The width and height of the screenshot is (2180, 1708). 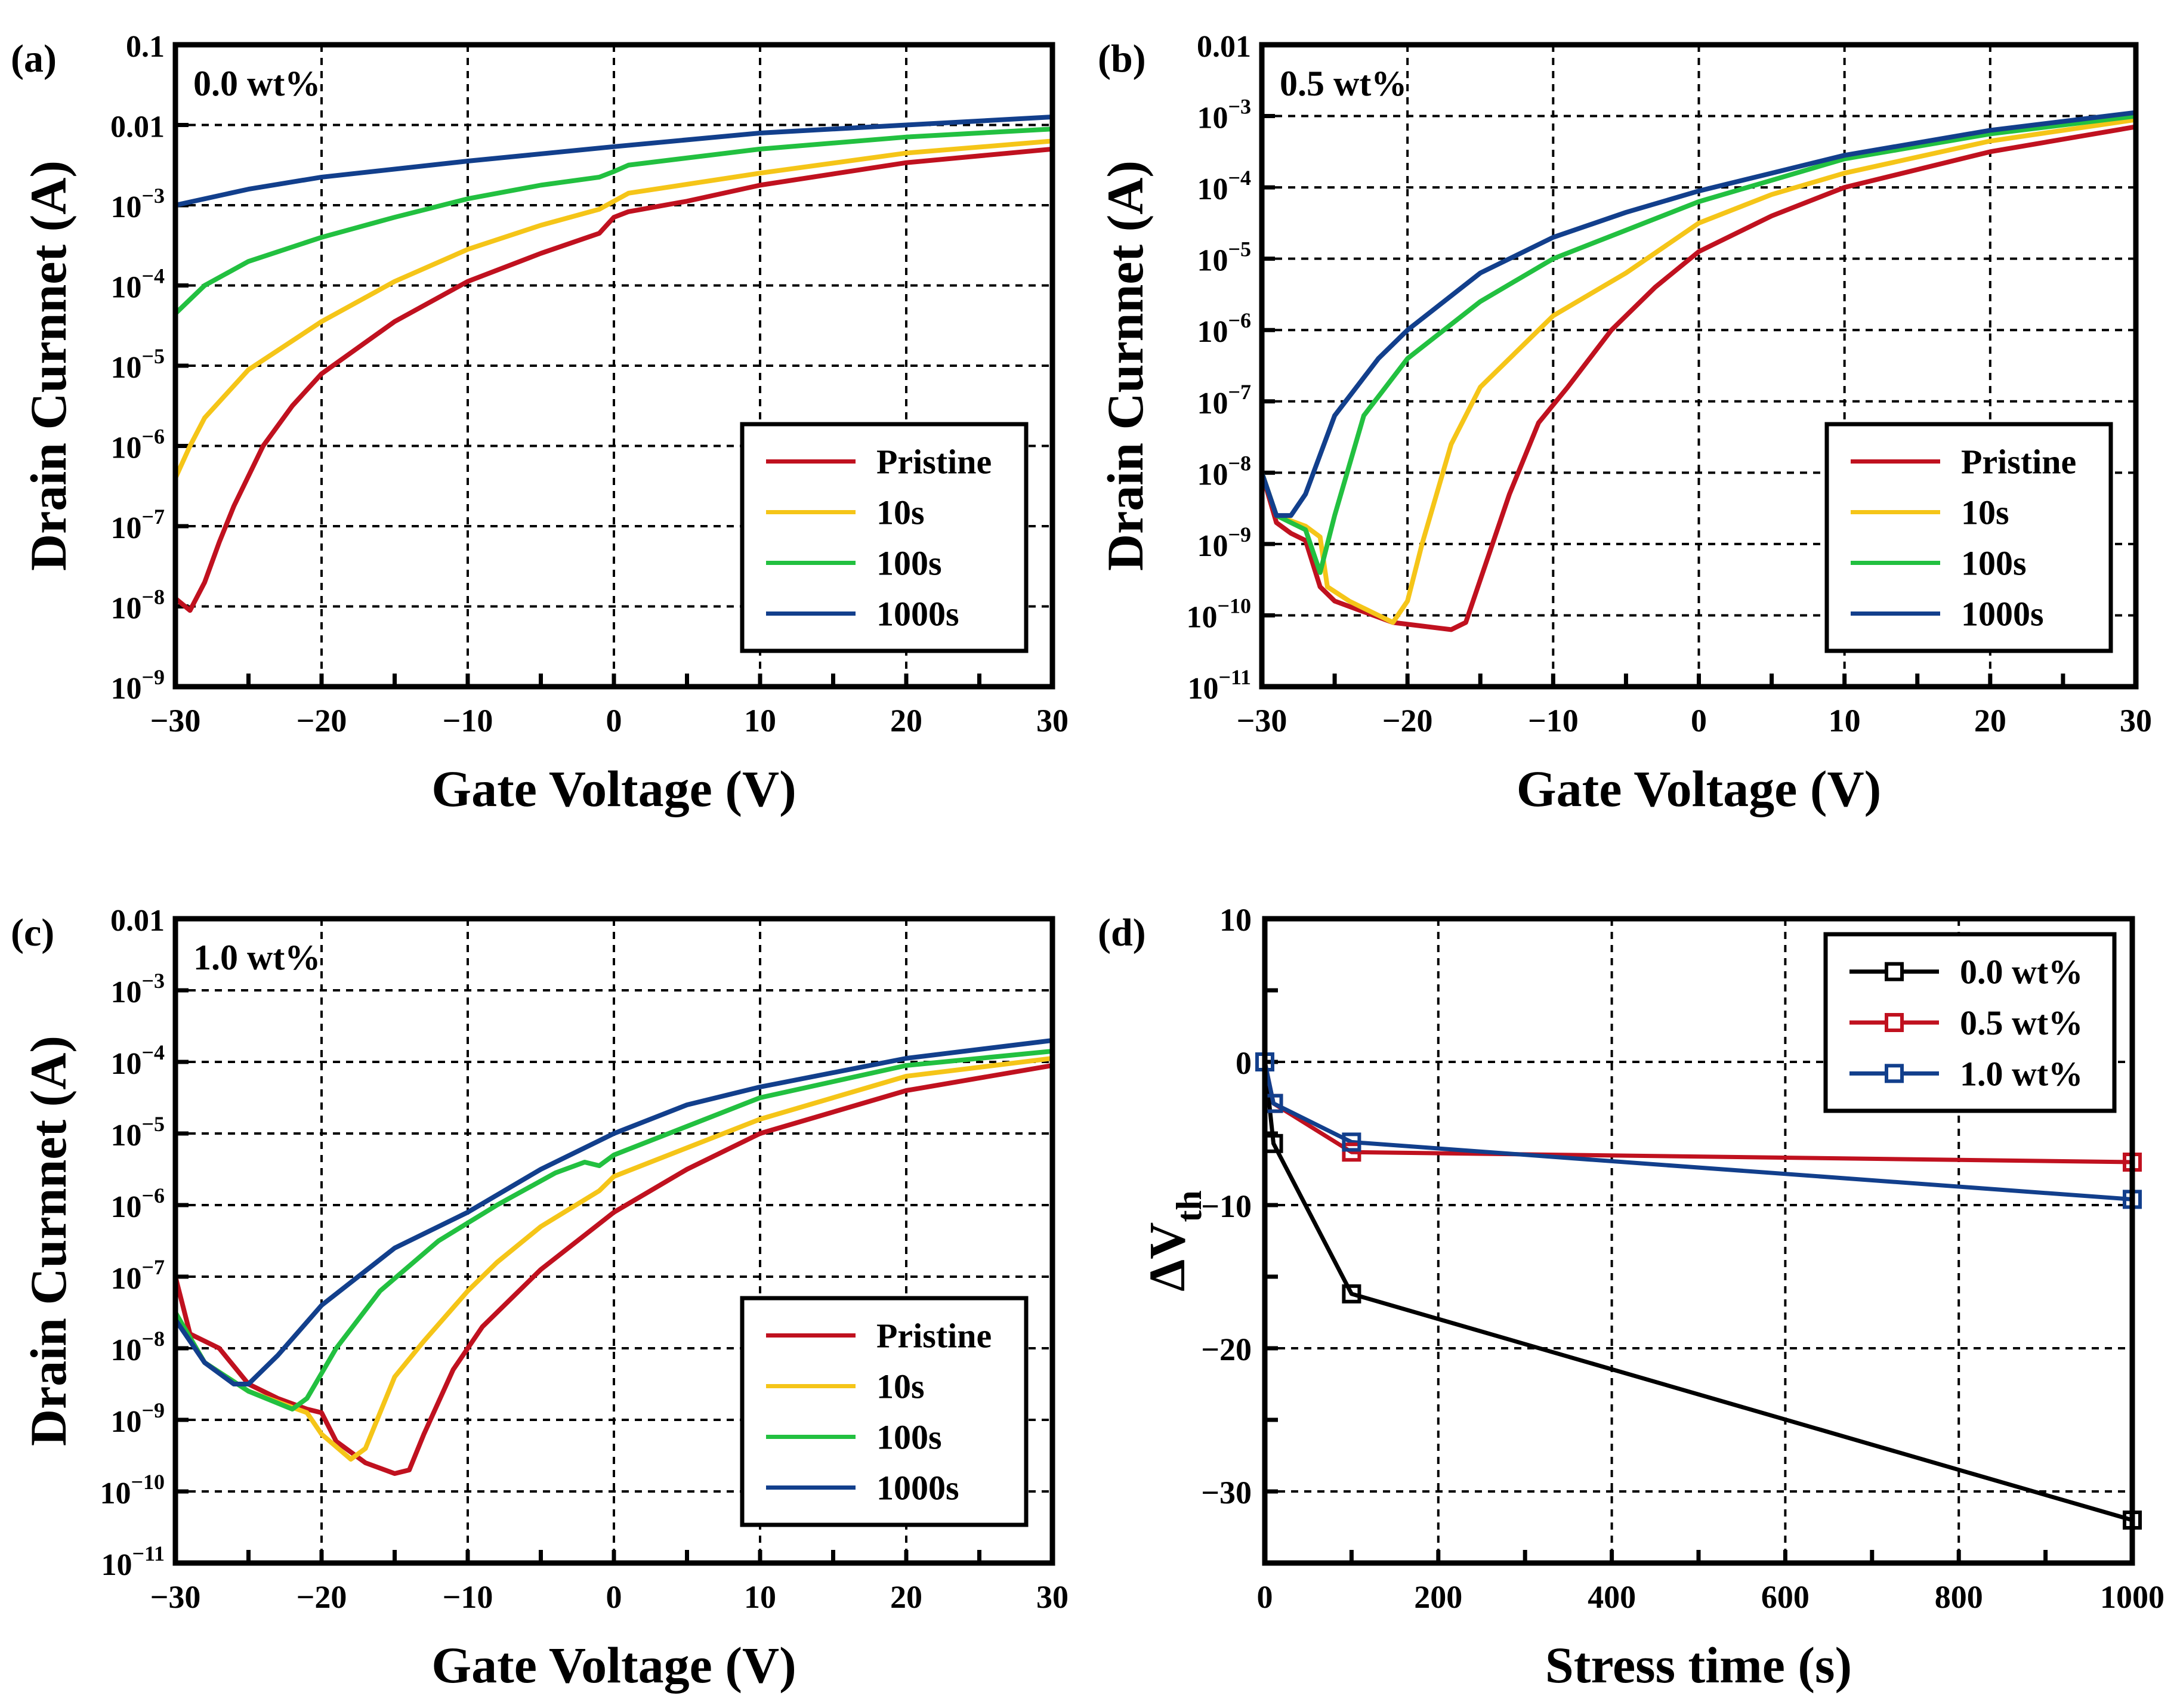 What do you see at coordinates (1234, 677) in the screenshot?
I see `y-tick-exponent: −11` at bounding box center [1234, 677].